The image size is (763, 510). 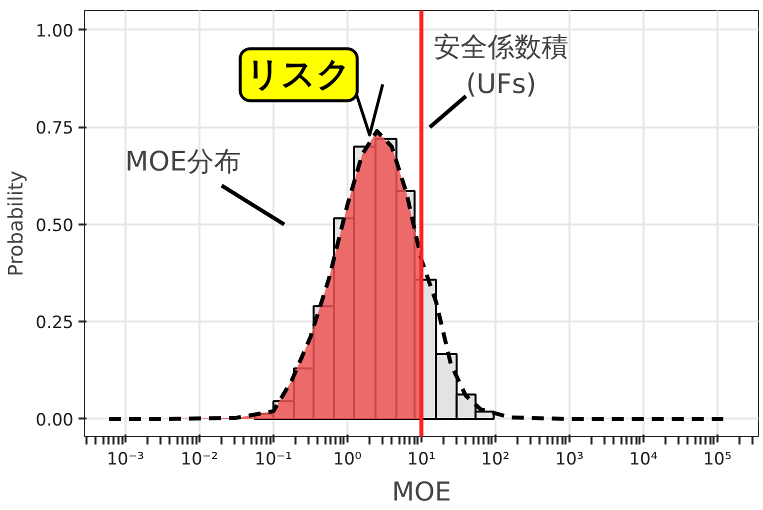 What do you see at coordinates (717, 460) in the screenshot?
I see `x-tick-label: 10⁵` at bounding box center [717, 460].